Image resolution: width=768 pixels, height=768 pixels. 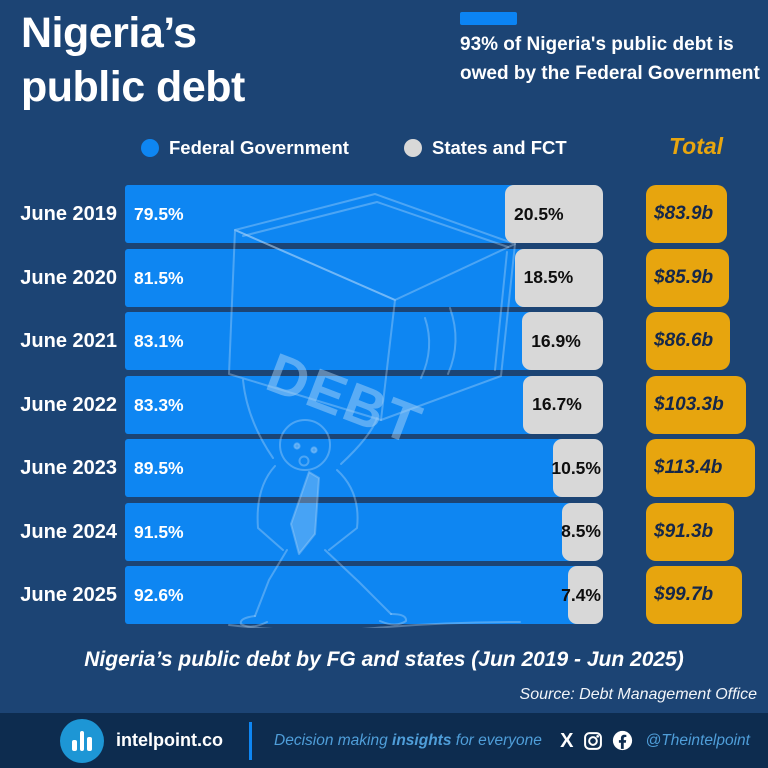 I want to click on total-value-label: $91.3b, so click(x=684, y=531).